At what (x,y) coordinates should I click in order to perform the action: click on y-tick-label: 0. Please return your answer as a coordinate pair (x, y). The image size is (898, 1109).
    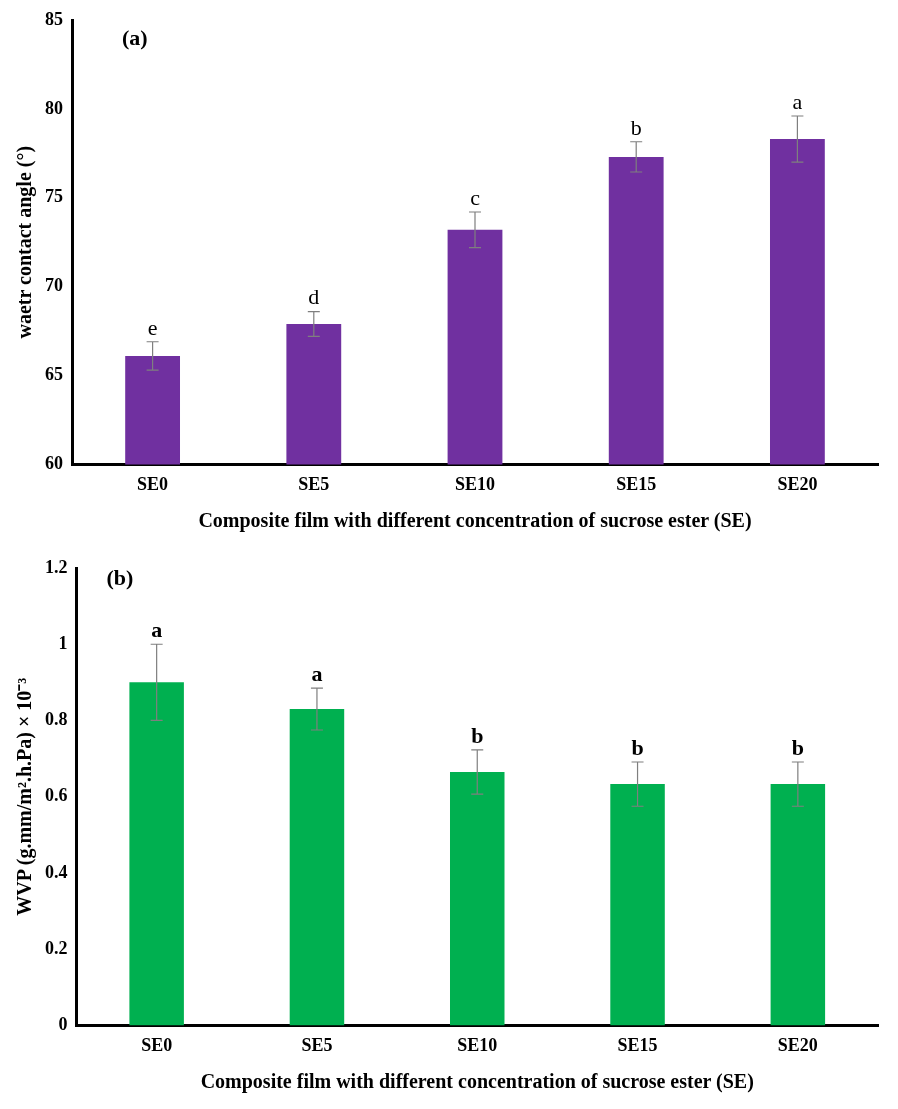
    Looking at the image, I should click on (63, 1024).